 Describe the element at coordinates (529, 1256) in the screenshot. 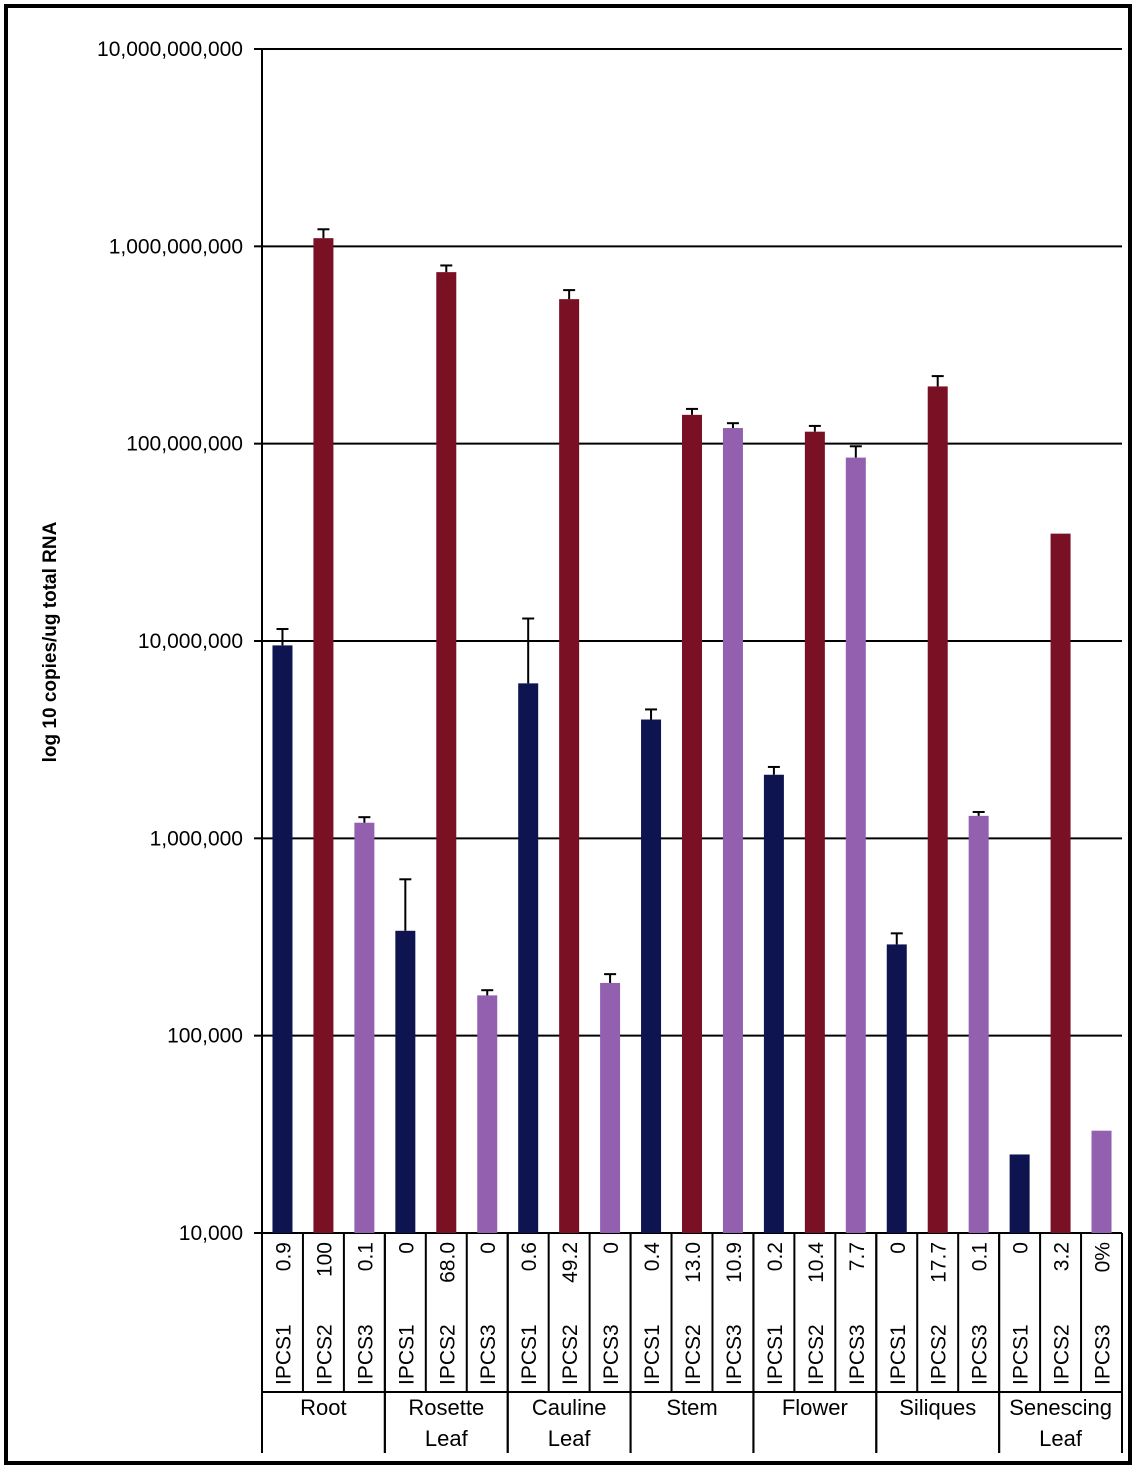

I see `bar-percent-label: 0.6` at that location.